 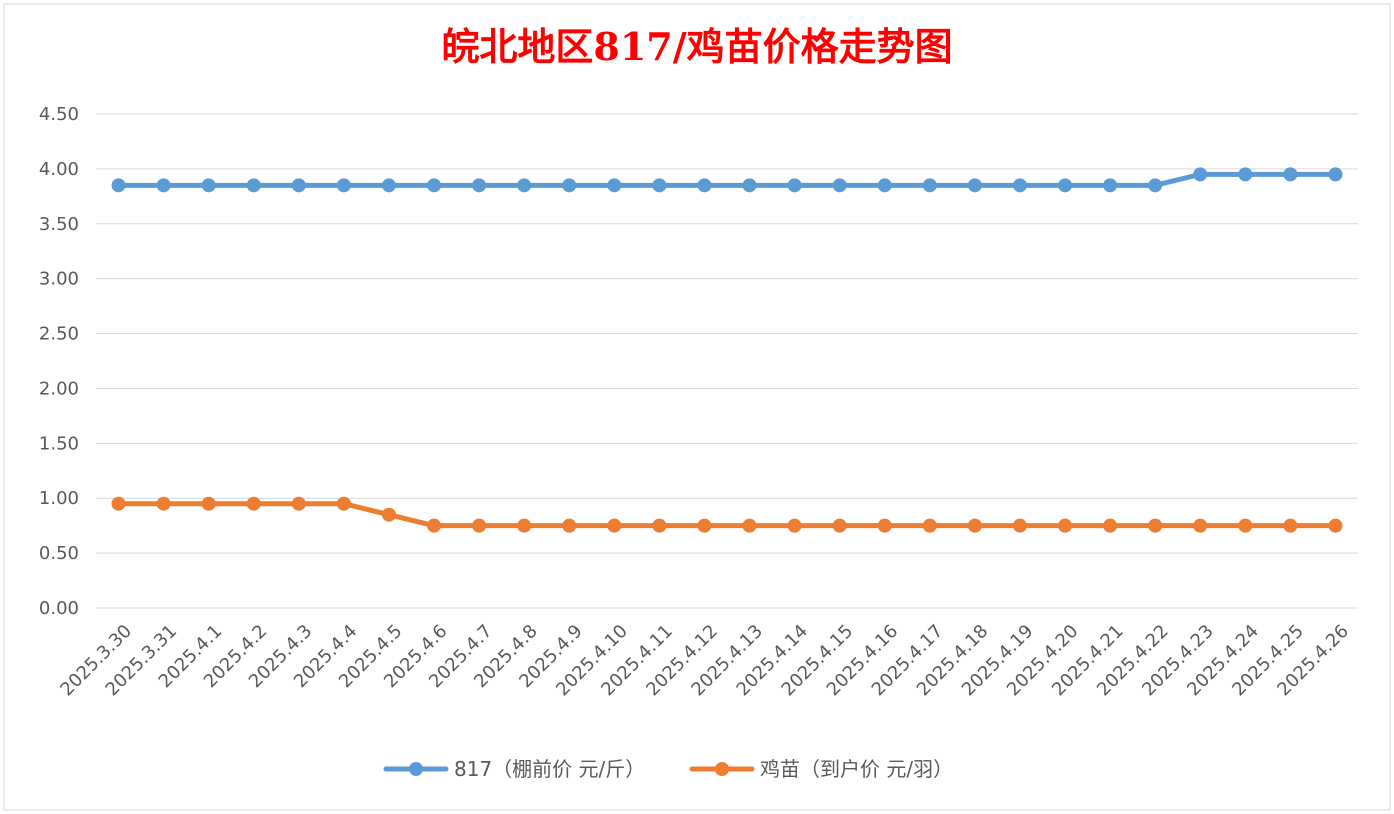 What do you see at coordinates (59, 388) in the screenshot?
I see `y-tick-label: 2.00` at bounding box center [59, 388].